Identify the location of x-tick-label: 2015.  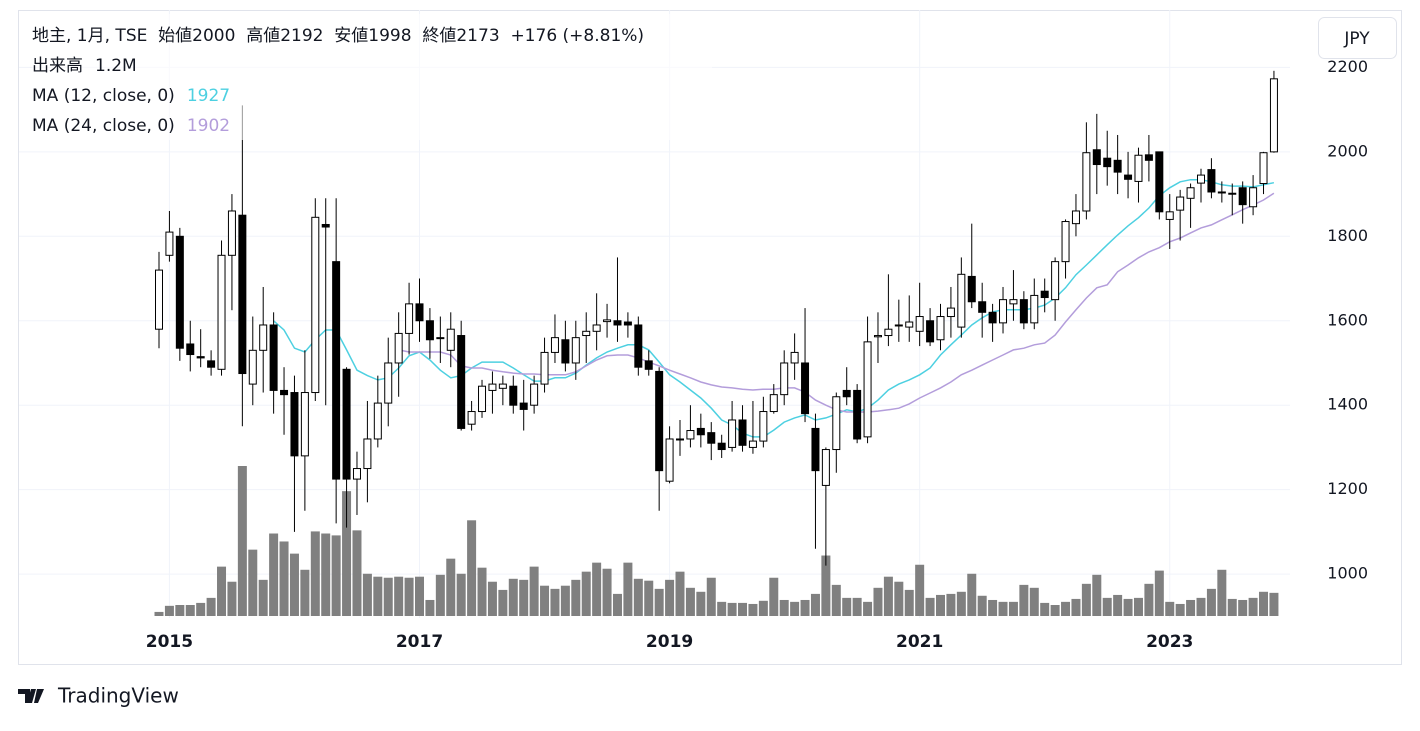
(169, 642).